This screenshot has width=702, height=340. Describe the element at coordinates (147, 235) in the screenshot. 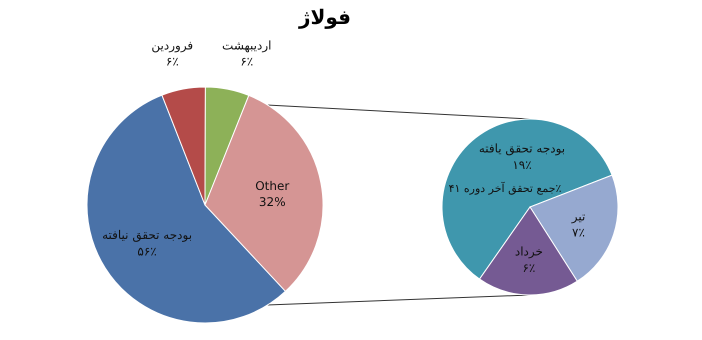

I see `slice-label: بودجه تحقق نیافته` at that location.